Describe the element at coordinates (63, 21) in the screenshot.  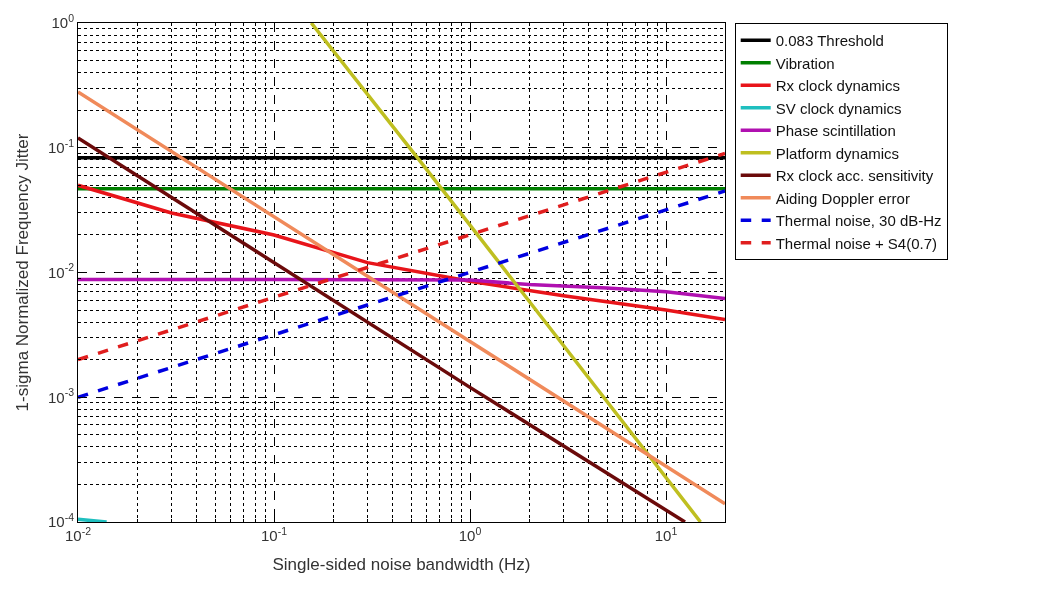
I see `y-tick-label: 10$^{0}$` at that location.